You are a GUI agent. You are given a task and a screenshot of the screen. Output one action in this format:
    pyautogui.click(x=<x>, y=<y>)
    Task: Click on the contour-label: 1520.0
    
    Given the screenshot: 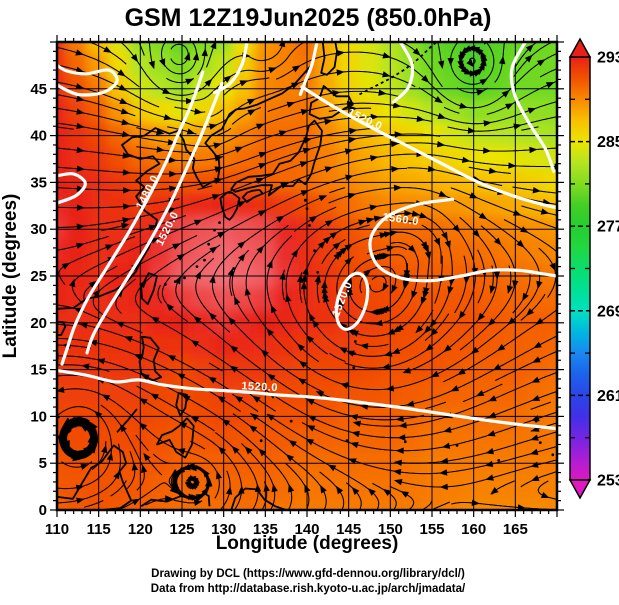 What is the action you would take?
    pyautogui.click(x=259, y=387)
    